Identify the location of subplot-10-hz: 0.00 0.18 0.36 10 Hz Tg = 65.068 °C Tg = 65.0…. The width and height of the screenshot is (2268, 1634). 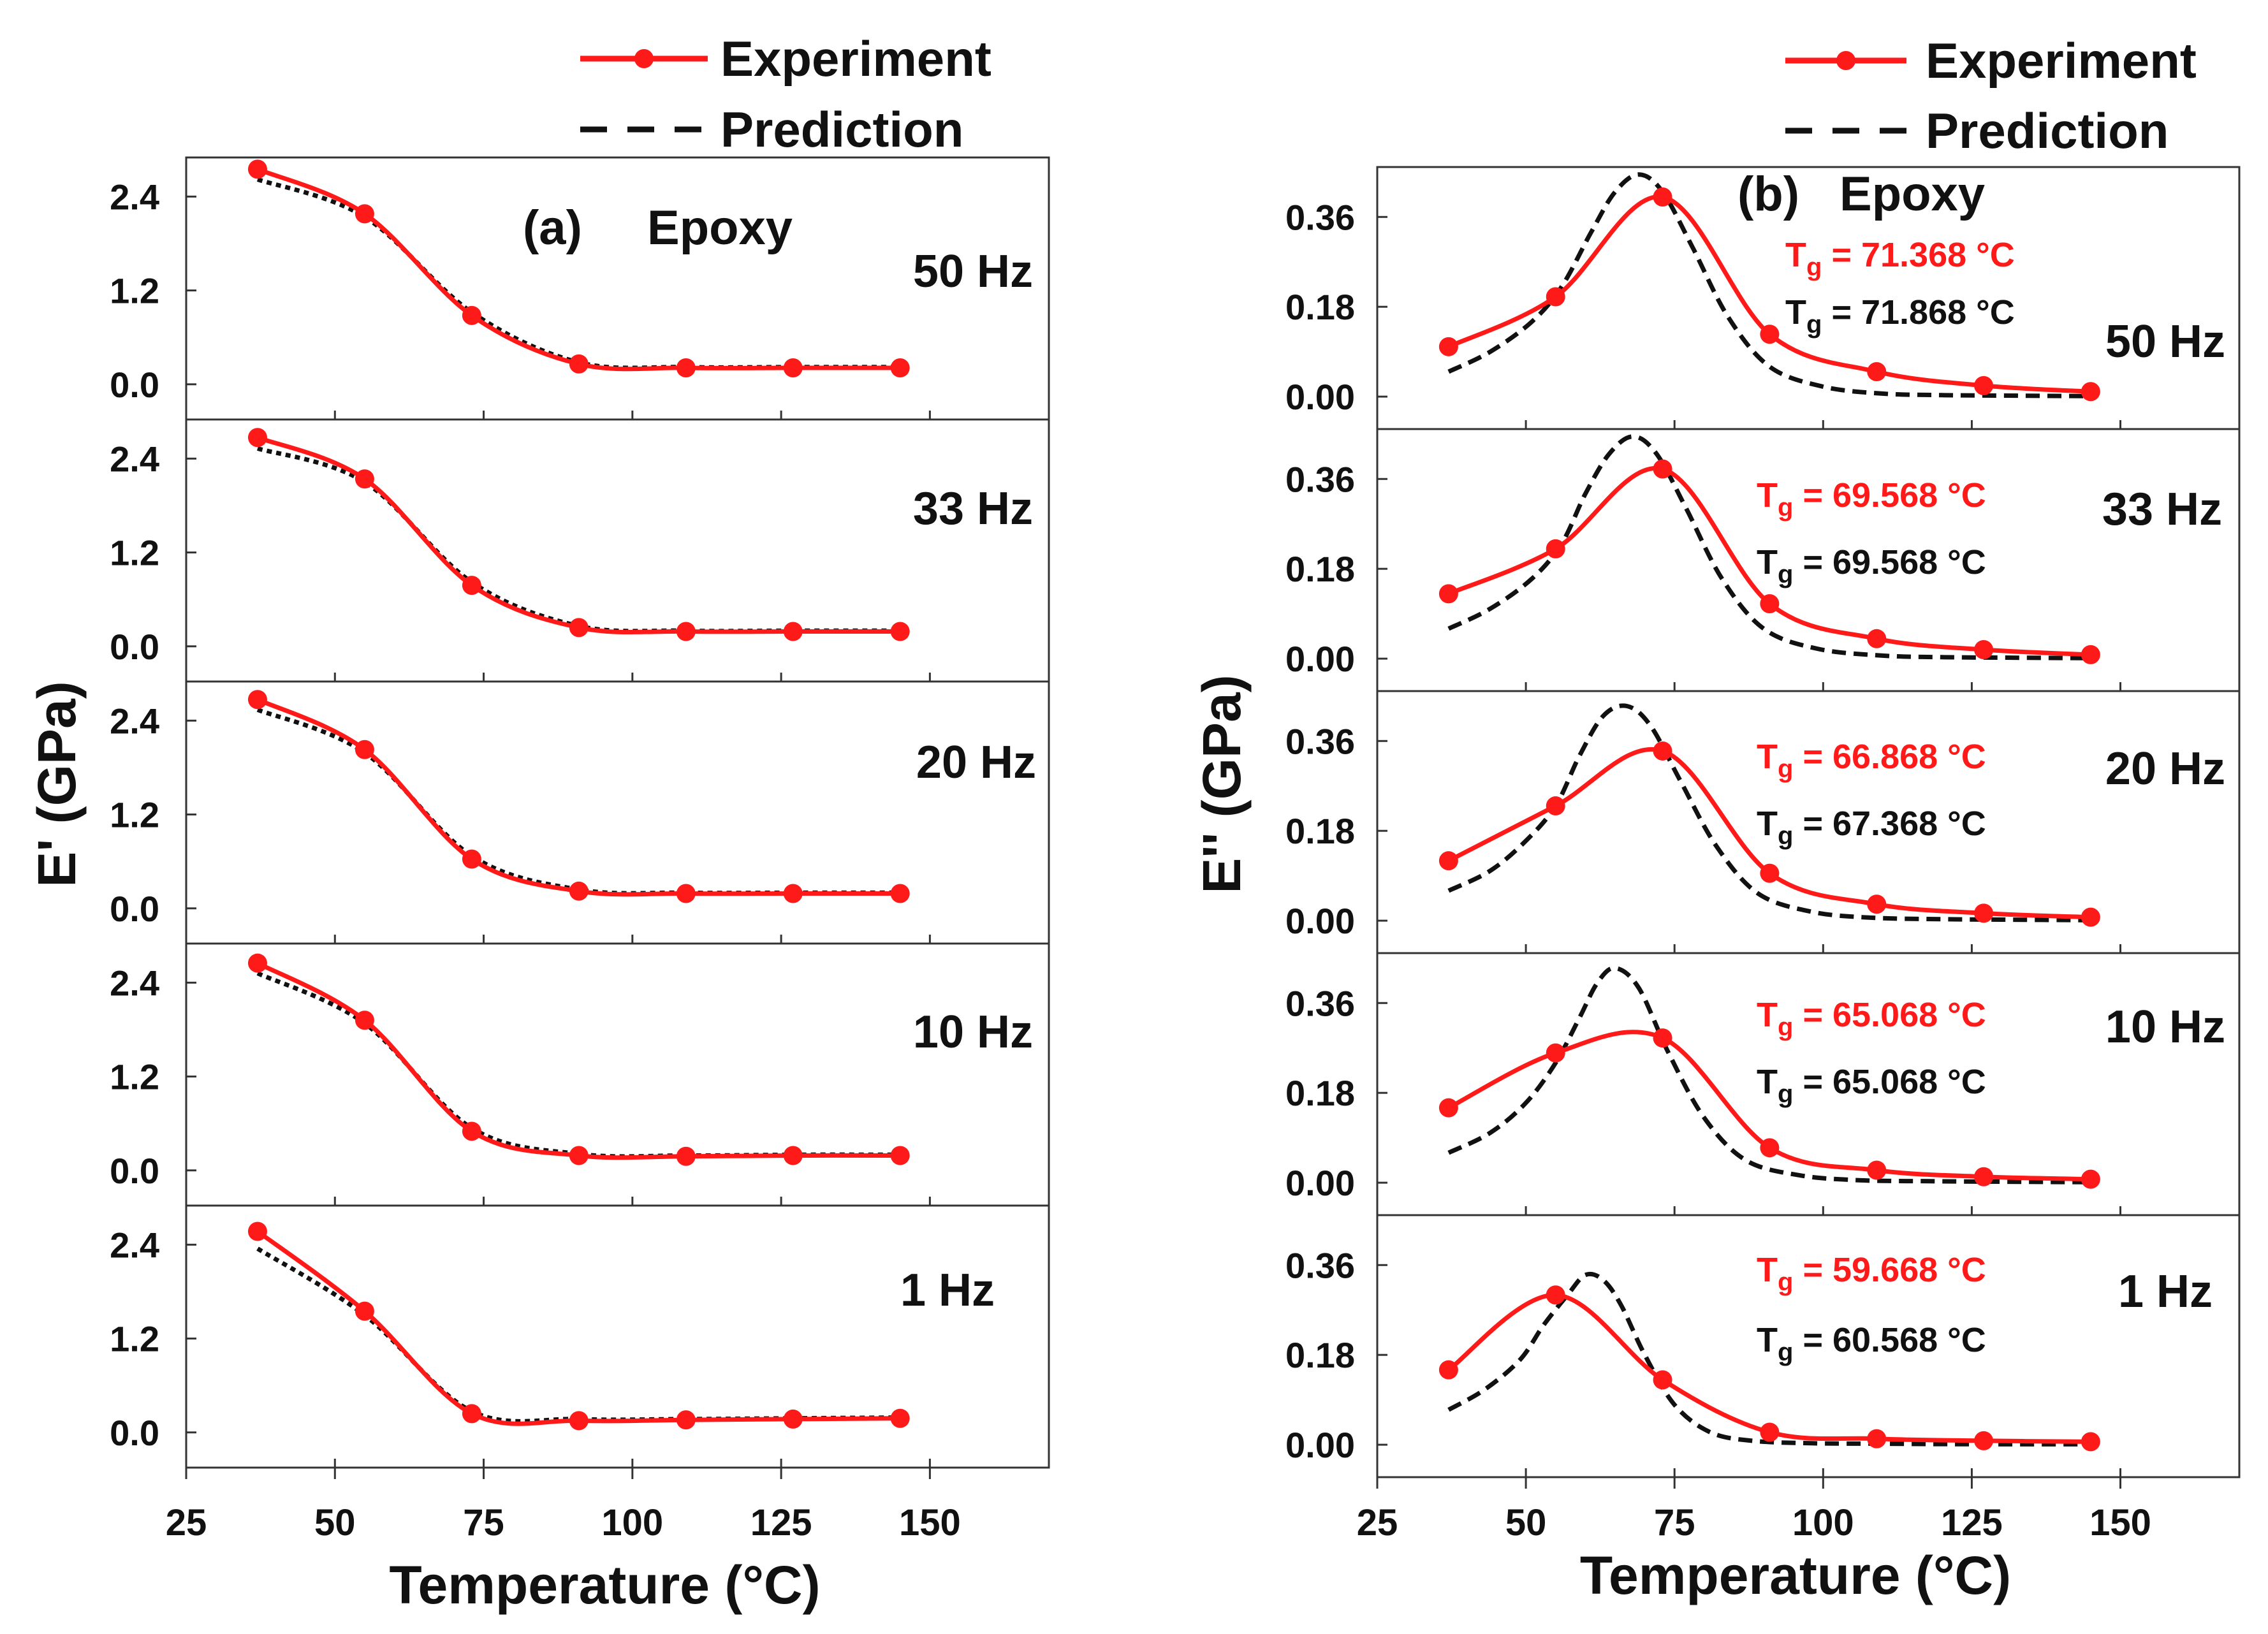
(1763, 1084).